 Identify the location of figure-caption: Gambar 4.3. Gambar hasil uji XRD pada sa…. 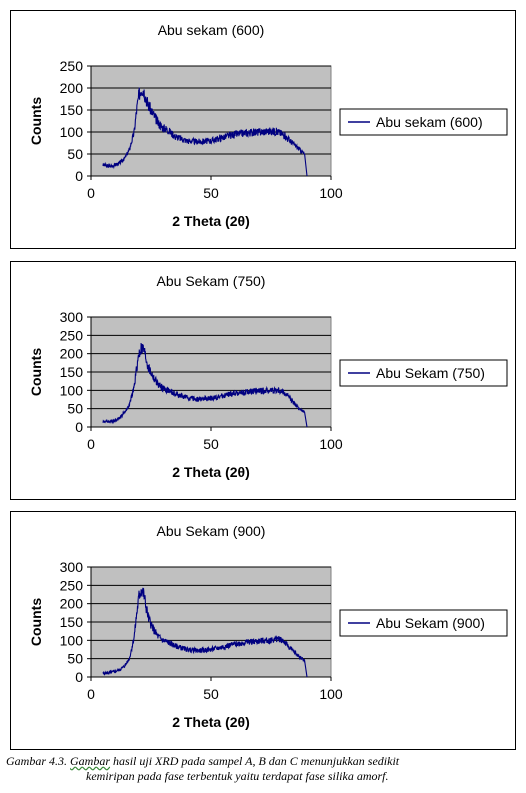
(262, 769).